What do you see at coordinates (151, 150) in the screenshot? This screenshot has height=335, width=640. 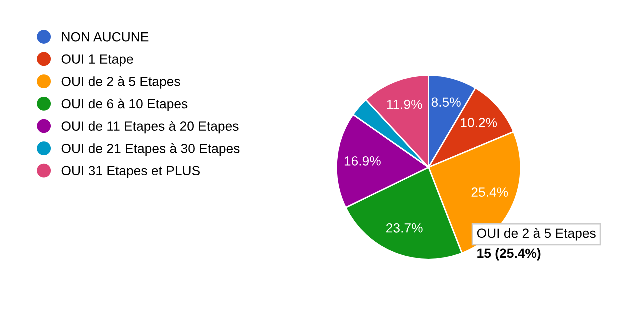 I see `legend-label: OUI de 21 Etapes à 30 Etapes` at bounding box center [151, 150].